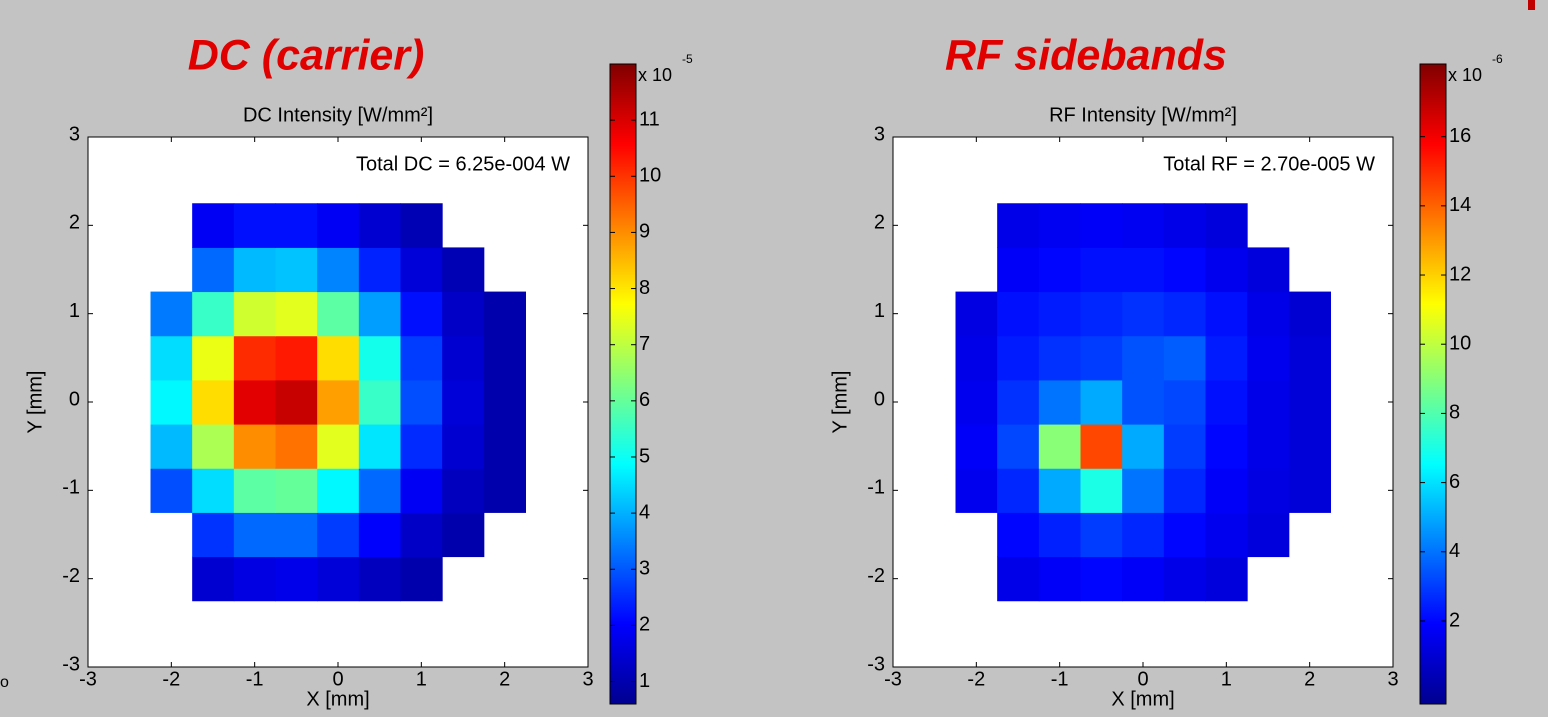  I want to click on edge-text: o, so click(4, 682).